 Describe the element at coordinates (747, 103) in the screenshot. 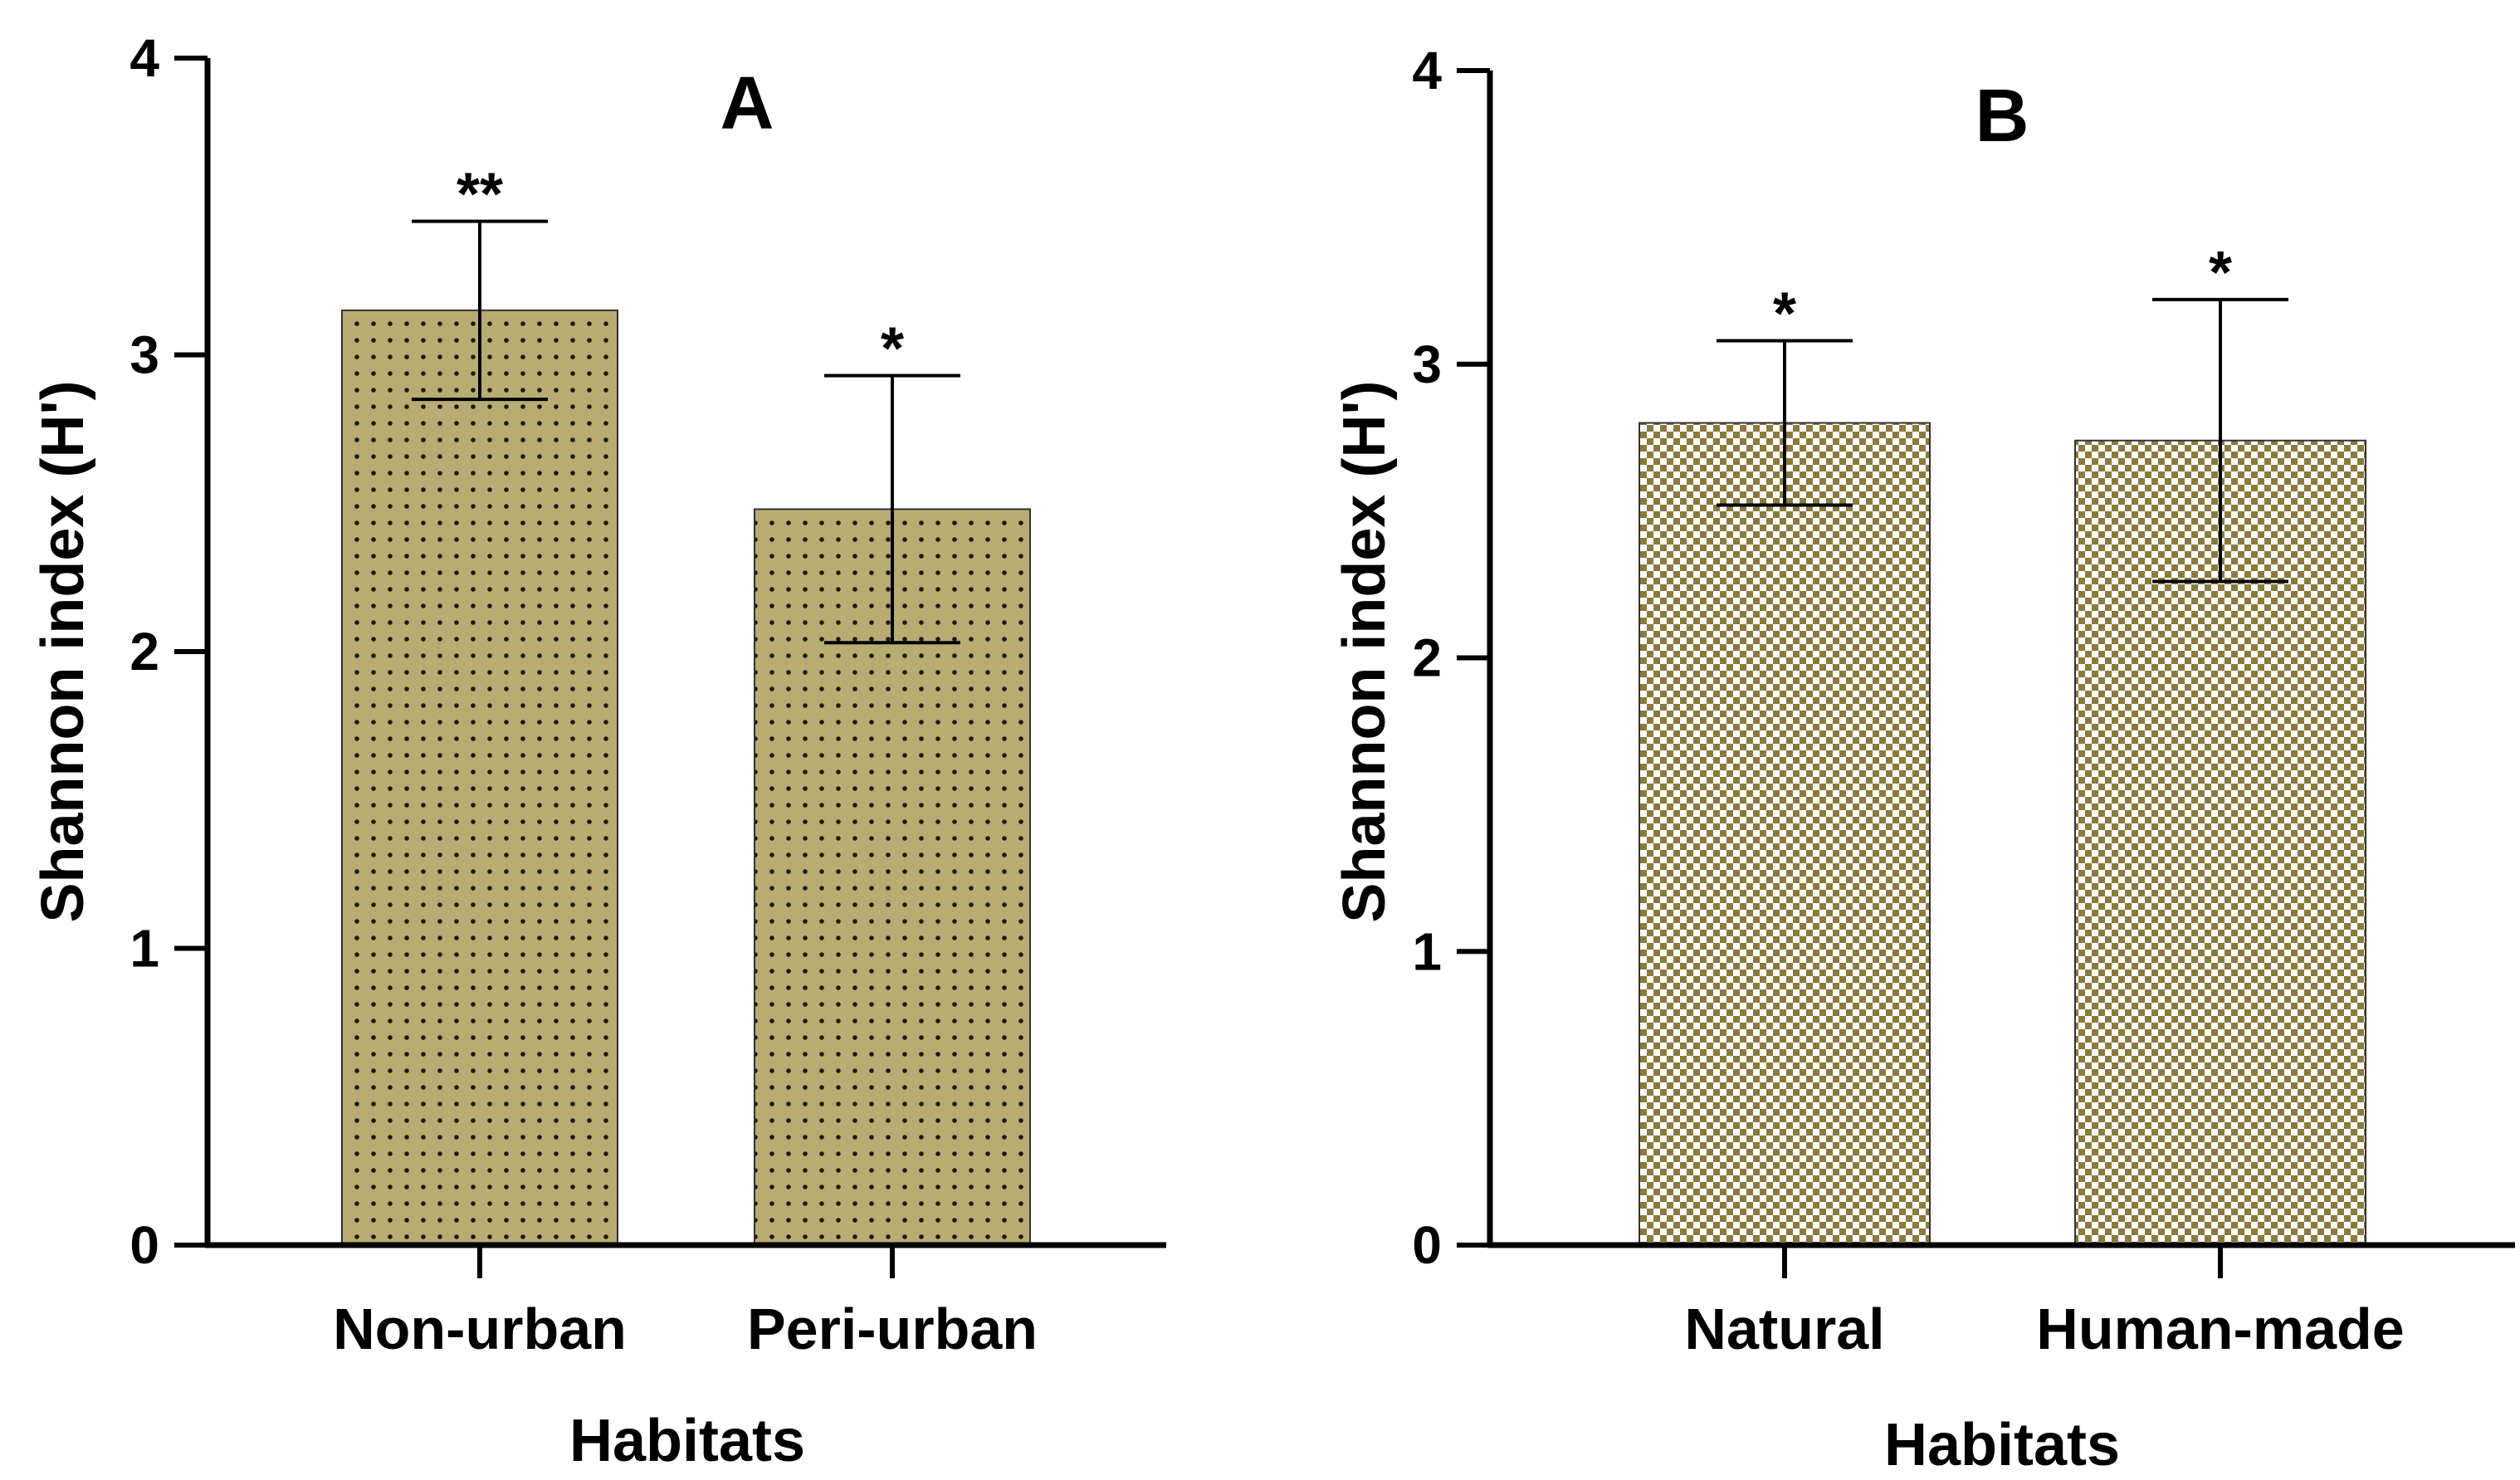

I see `panel-title: A` at that location.